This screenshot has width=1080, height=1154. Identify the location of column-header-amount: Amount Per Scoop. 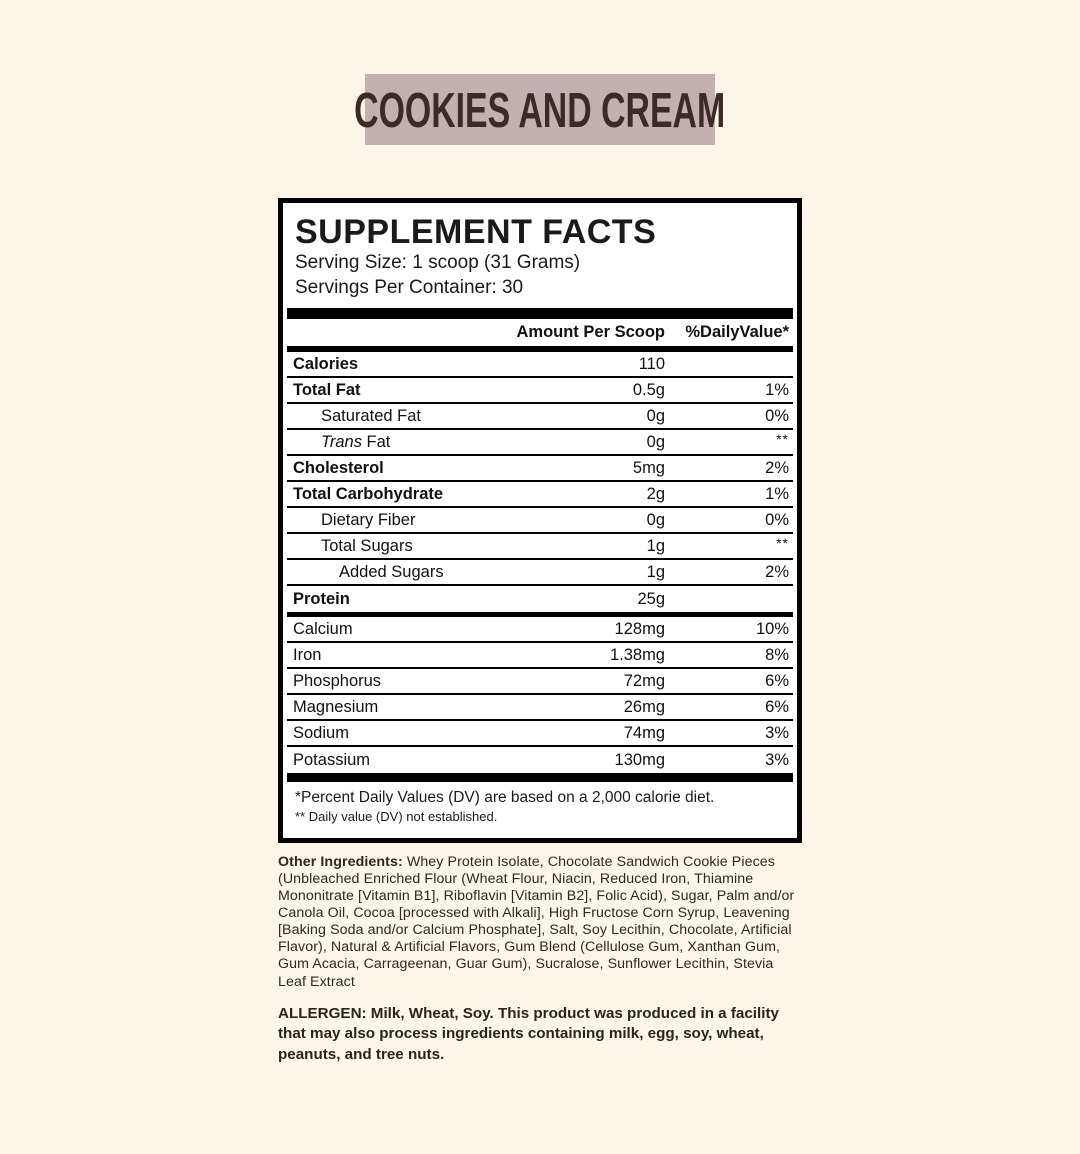
(590, 332).